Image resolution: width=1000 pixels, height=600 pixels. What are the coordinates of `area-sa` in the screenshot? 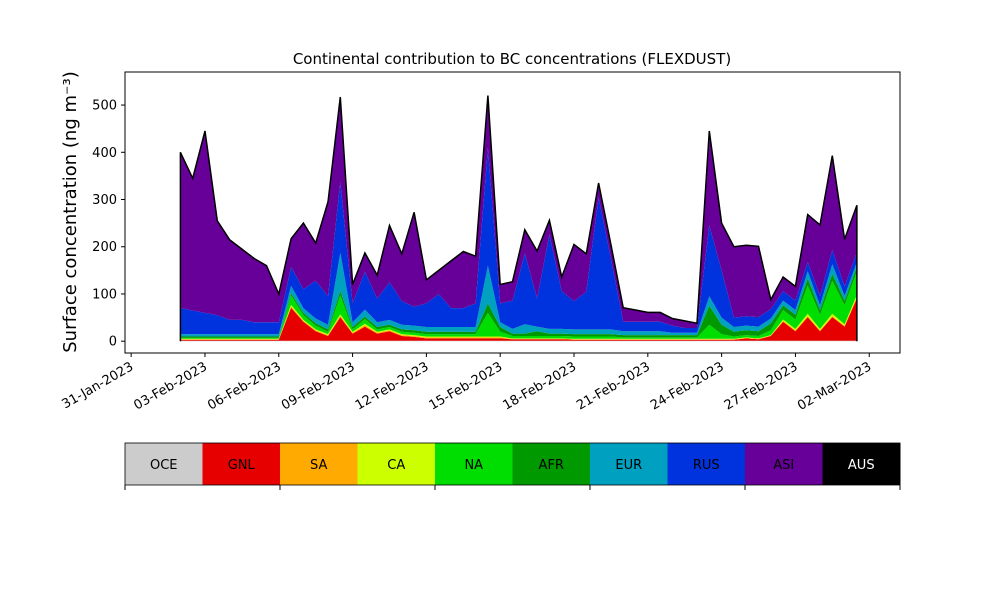 It's located at (518, 318).